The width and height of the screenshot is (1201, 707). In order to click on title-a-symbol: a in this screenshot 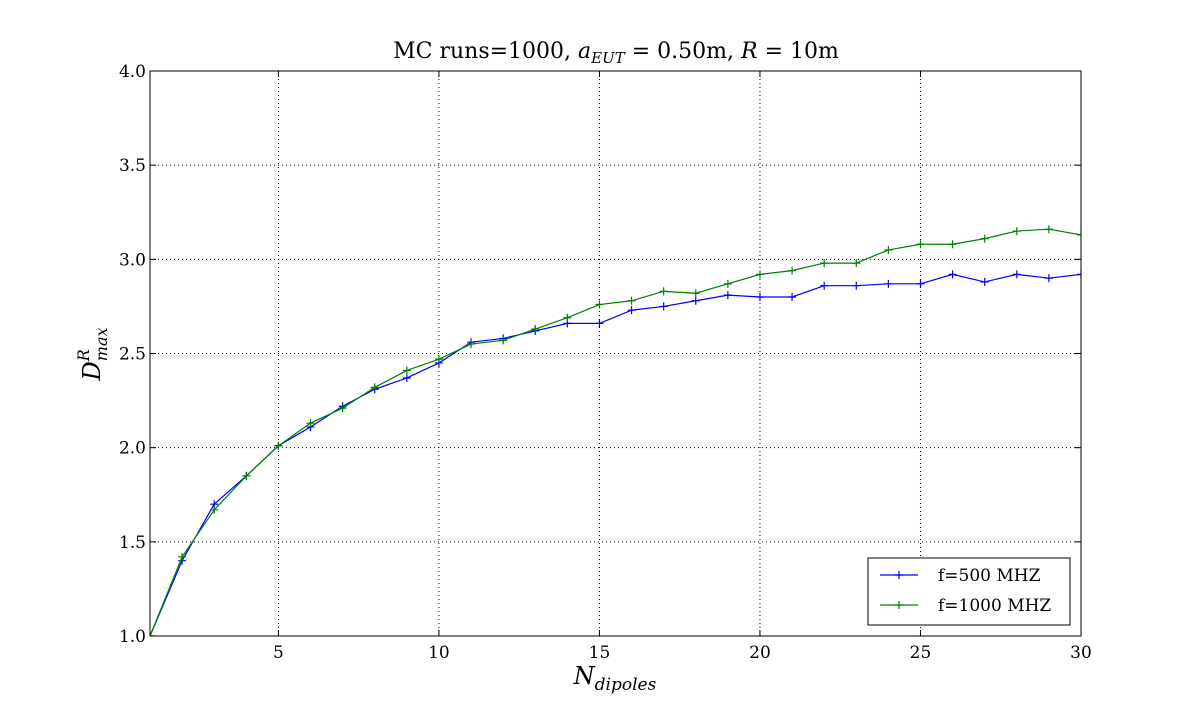, I will do `click(584, 51)`.